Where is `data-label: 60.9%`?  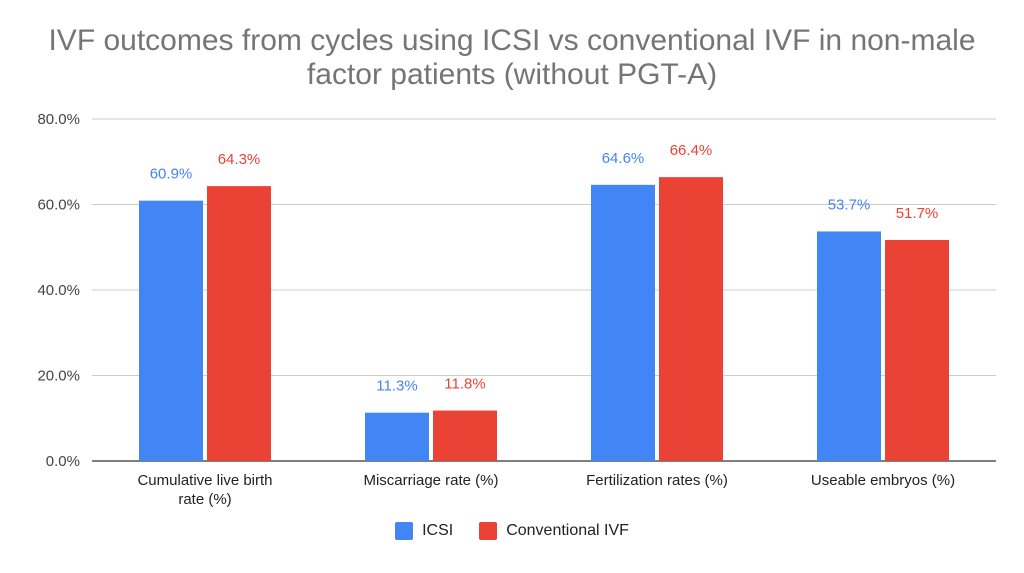
data-label: 60.9% is located at coordinates (171, 174).